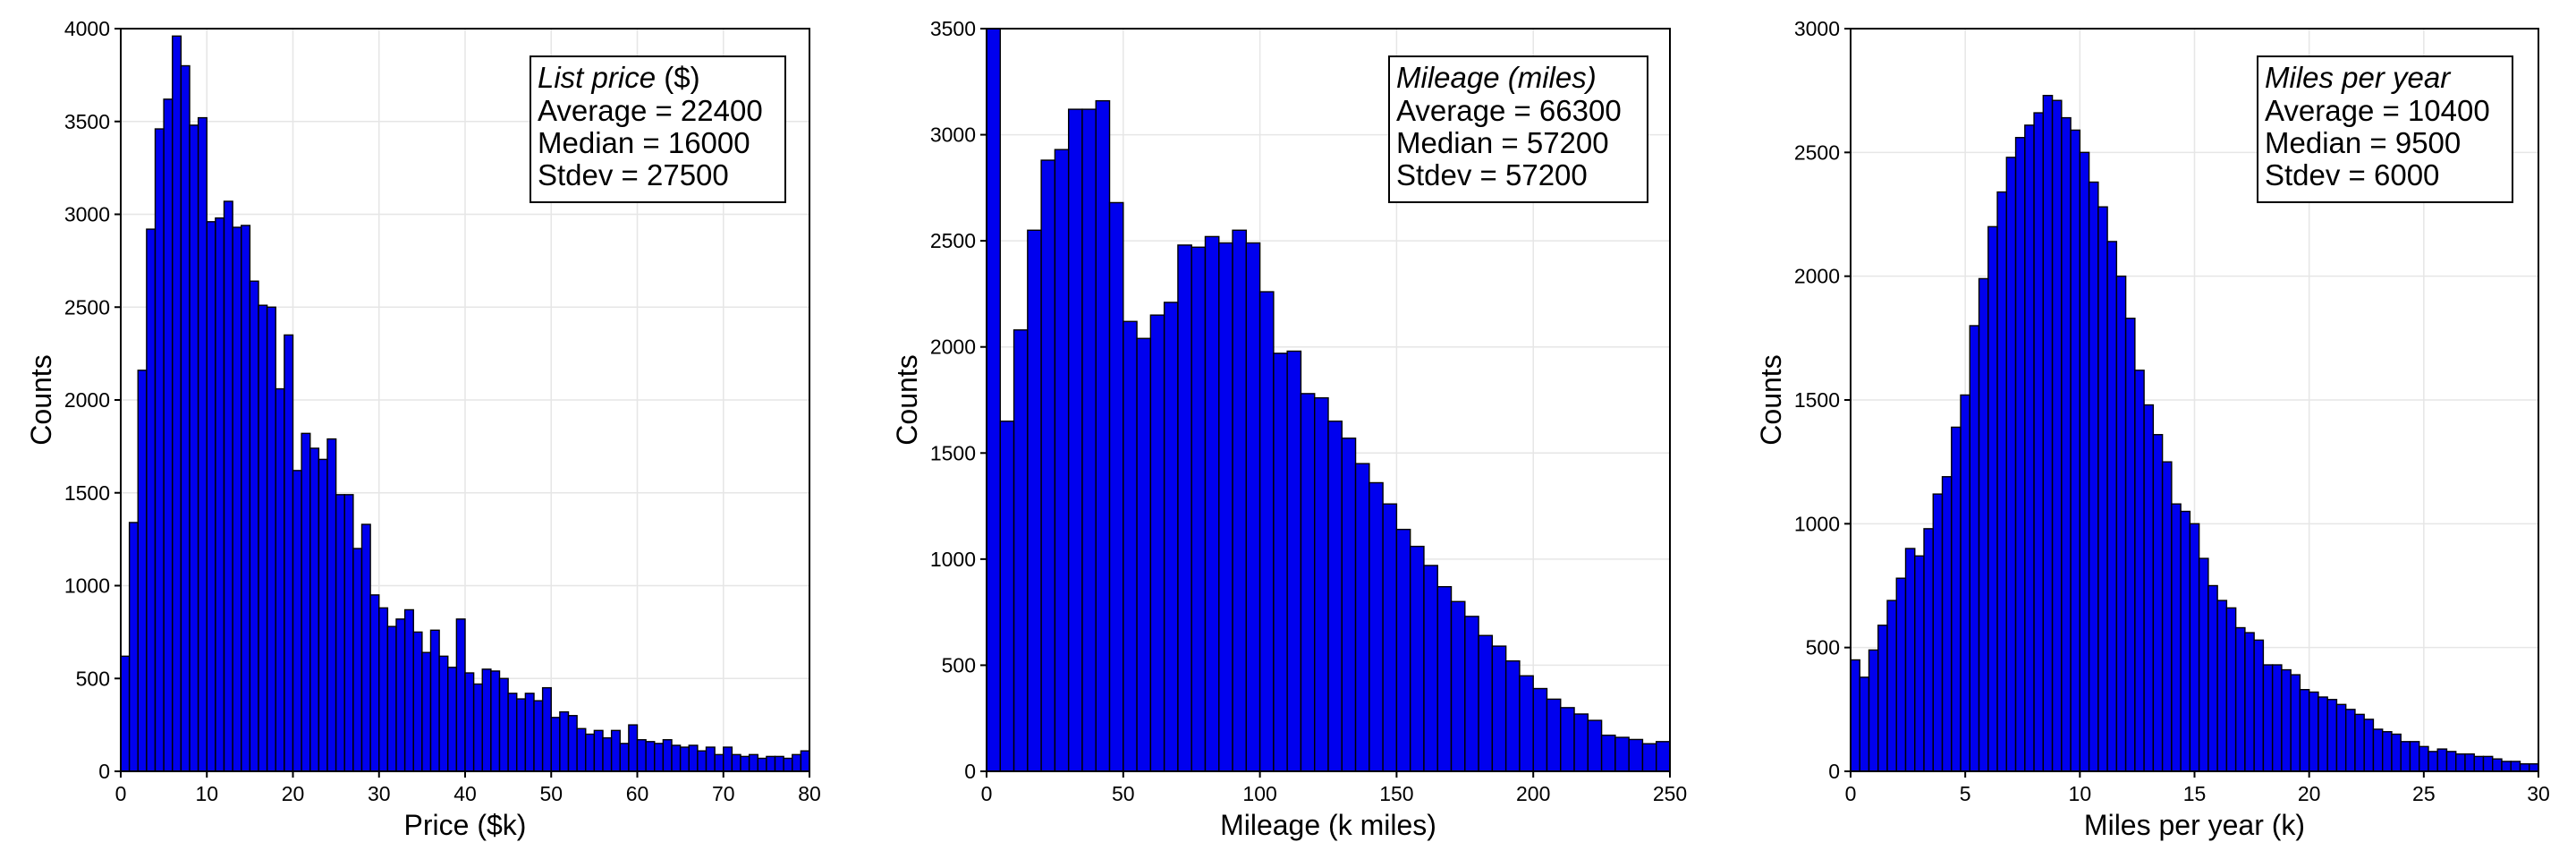  Describe the element at coordinates (87, 214) in the screenshot. I see `y-tick-label: 3000` at that location.